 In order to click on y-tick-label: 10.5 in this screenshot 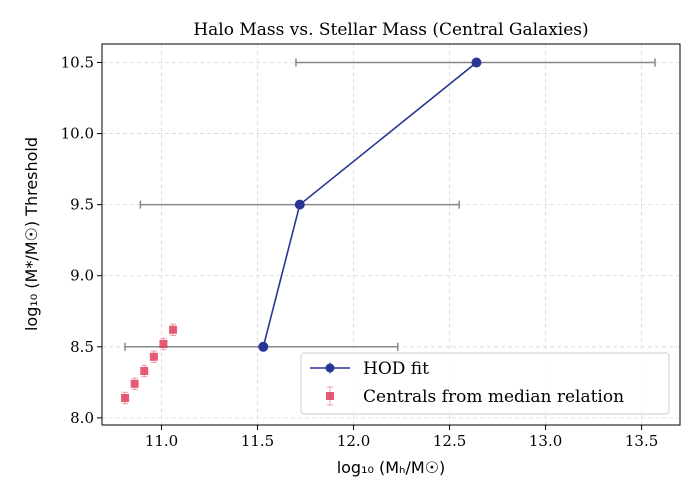, I will do `click(77, 62)`.